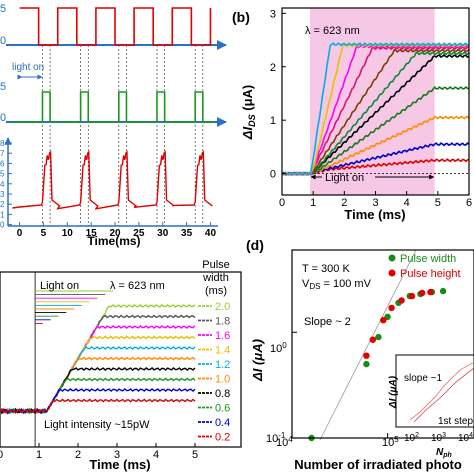 The width and height of the screenshot is (474, 474). Describe the element at coordinates (113, 241) in the screenshot. I see `panel-a-x-label: Time(ms)` at that location.